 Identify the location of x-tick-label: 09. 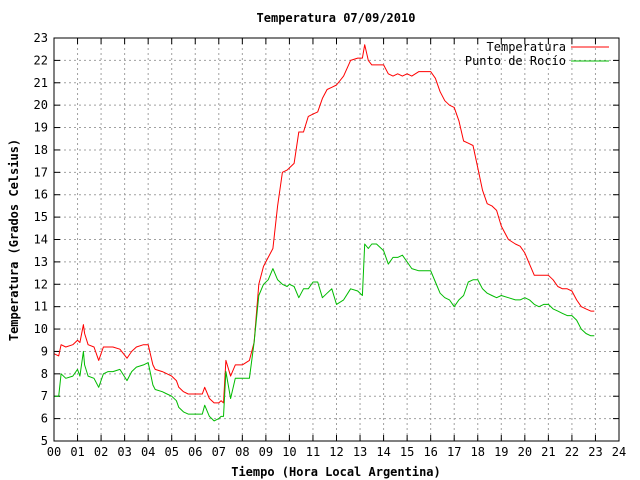
(266, 452).